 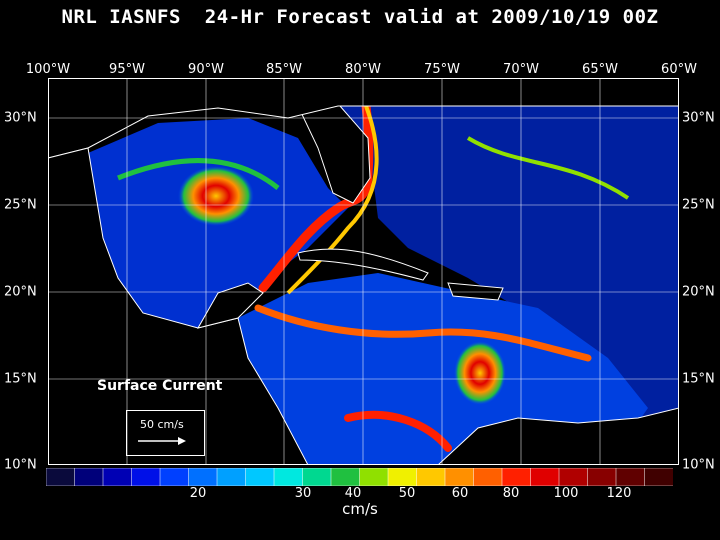 What do you see at coordinates (698, 465) in the screenshot?
I see `lat-label-10n-right: 10°N` at bounding box center [698, 465].